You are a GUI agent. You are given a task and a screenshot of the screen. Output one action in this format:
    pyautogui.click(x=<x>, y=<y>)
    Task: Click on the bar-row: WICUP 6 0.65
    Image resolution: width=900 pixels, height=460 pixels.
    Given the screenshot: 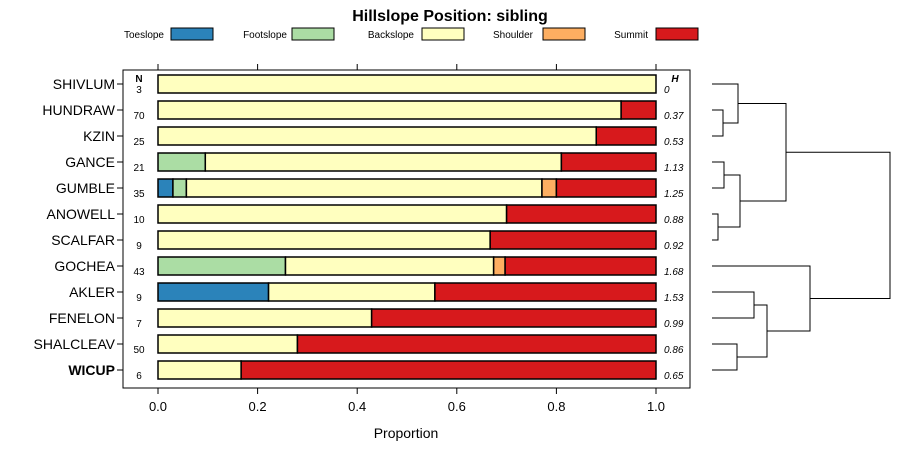 What is the action you would take?
    pyautogui.click(x=376, y=371)
    